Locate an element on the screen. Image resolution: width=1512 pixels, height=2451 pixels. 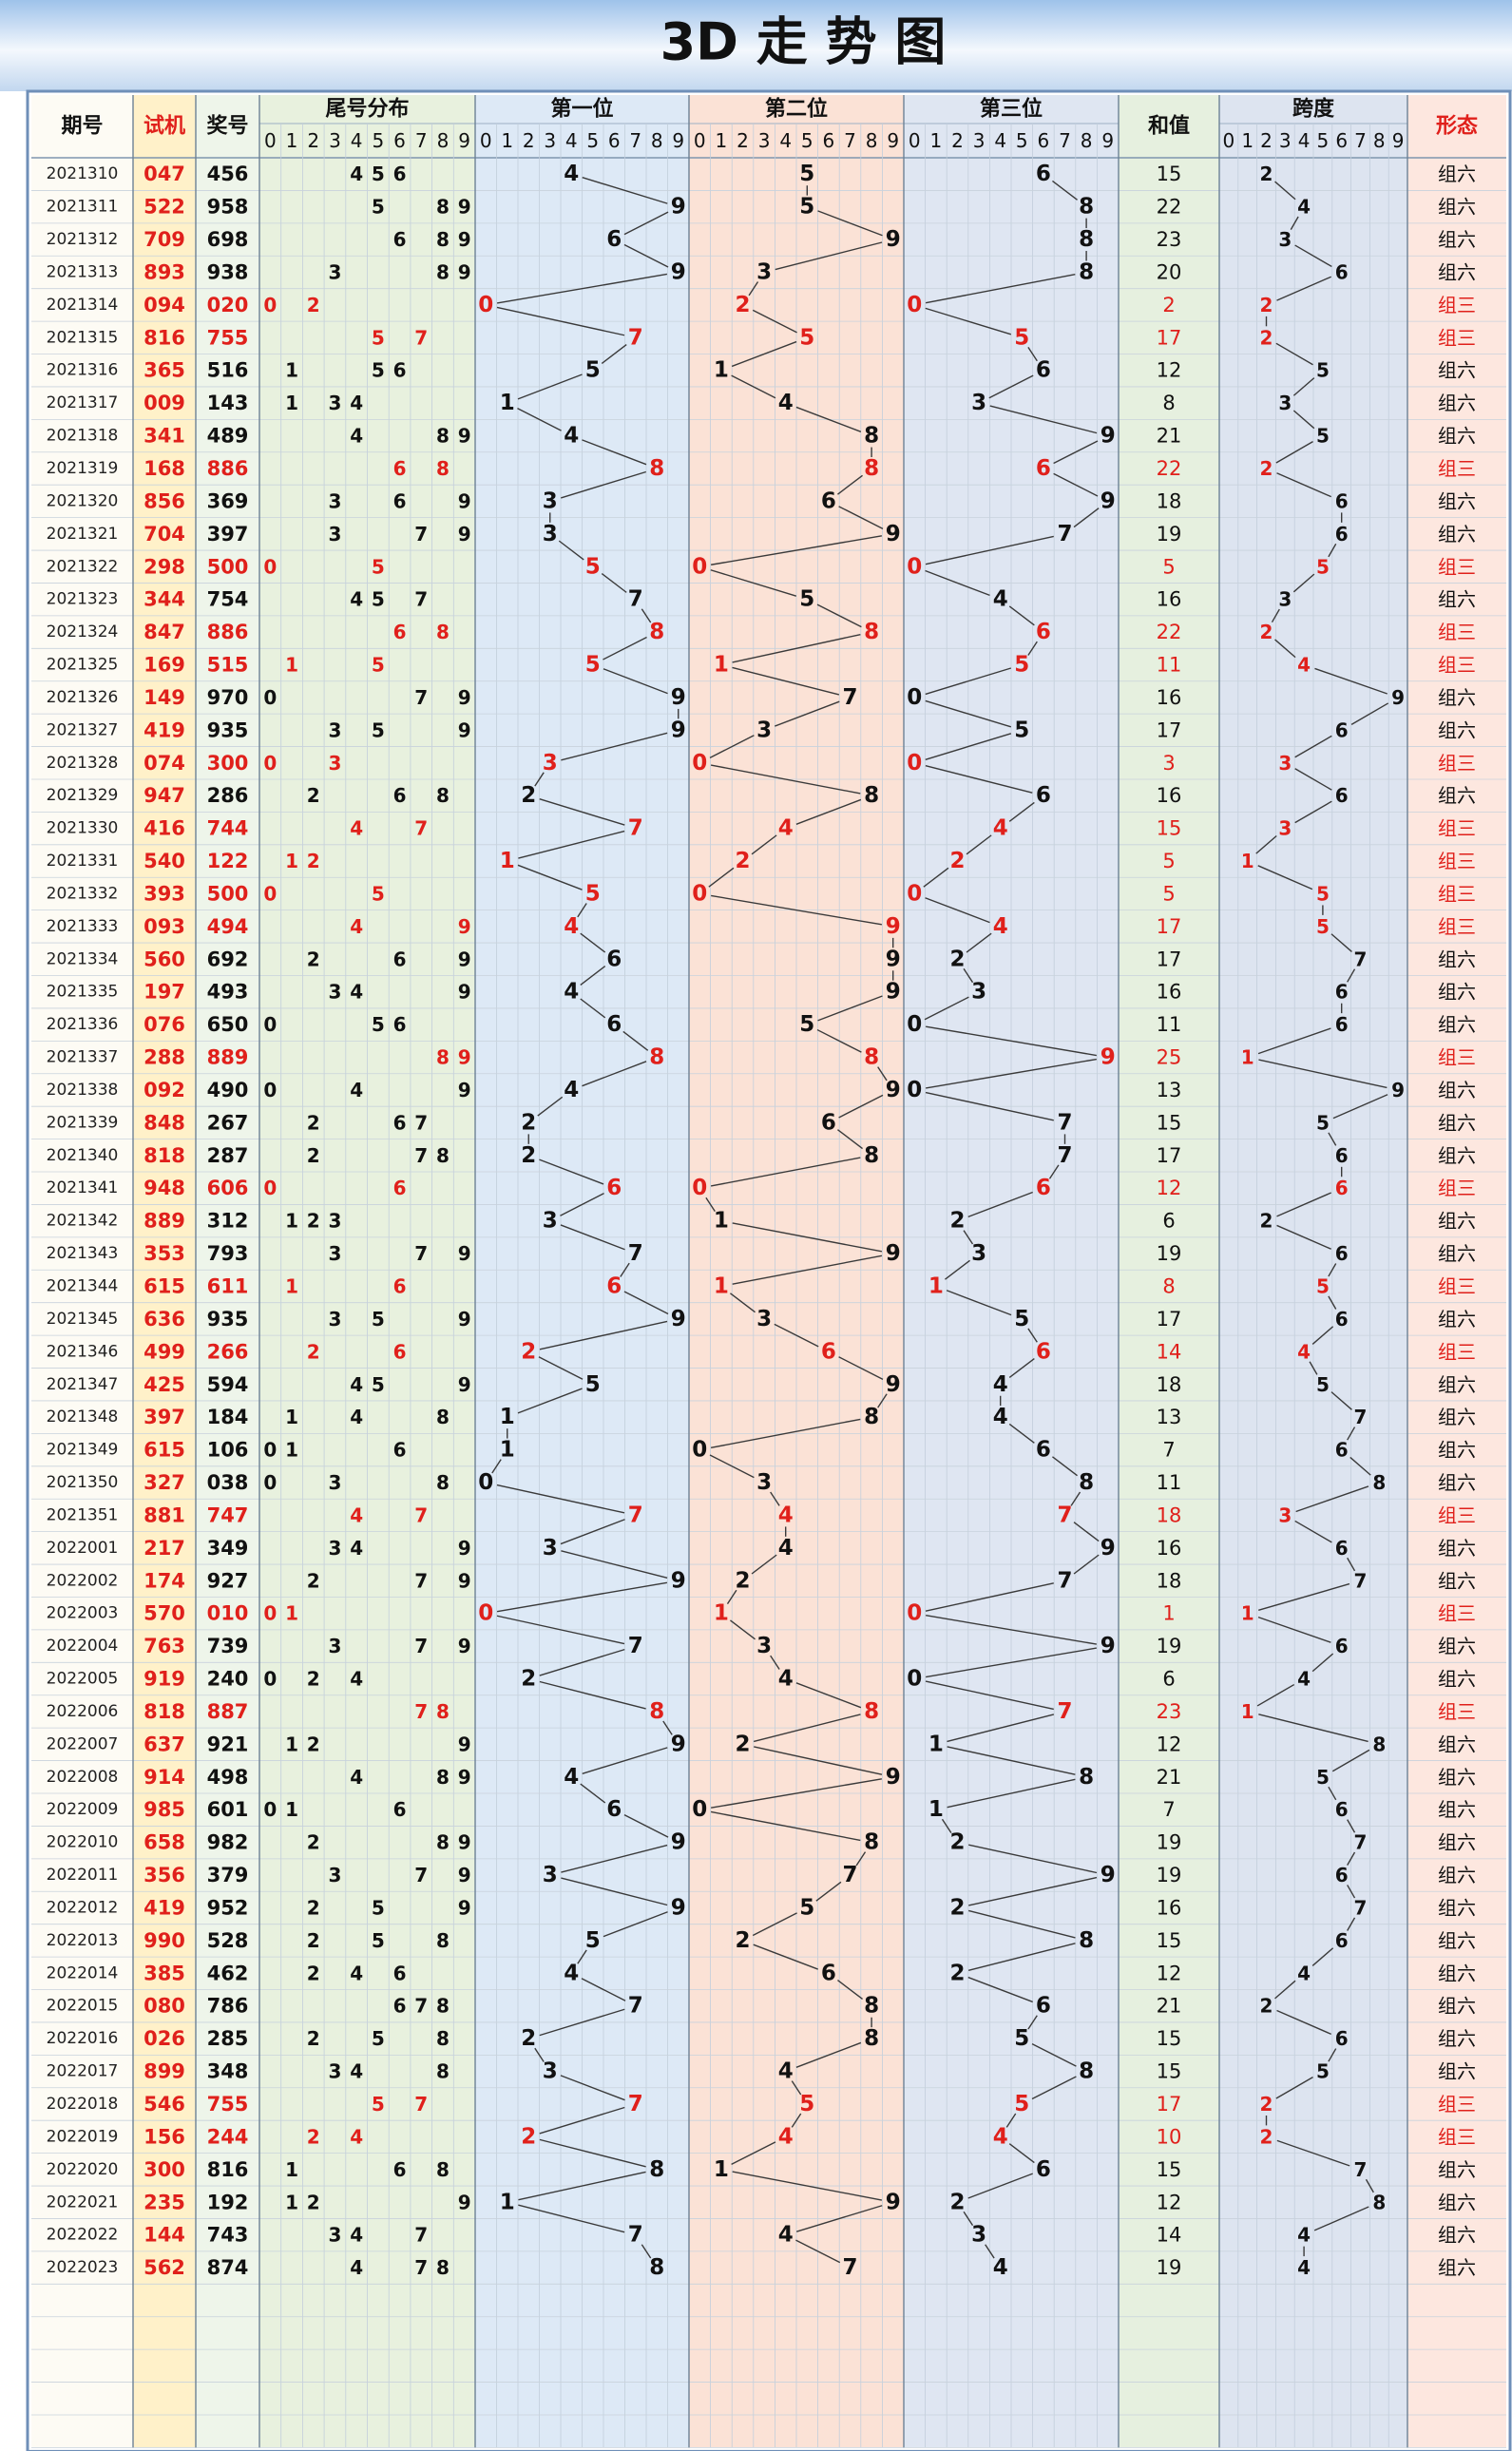
digit-label-p3: 4 is located at coordinates (1000, 141).